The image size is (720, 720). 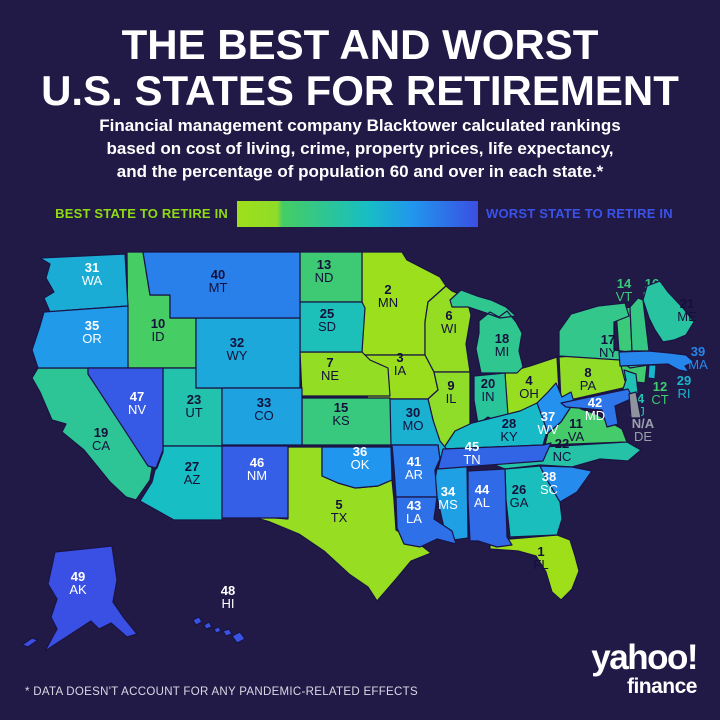 What do you see at coordinates (662, 686) in the screenshot?
I see `finance-wordmark: finance` at bounding box center [662, 686].